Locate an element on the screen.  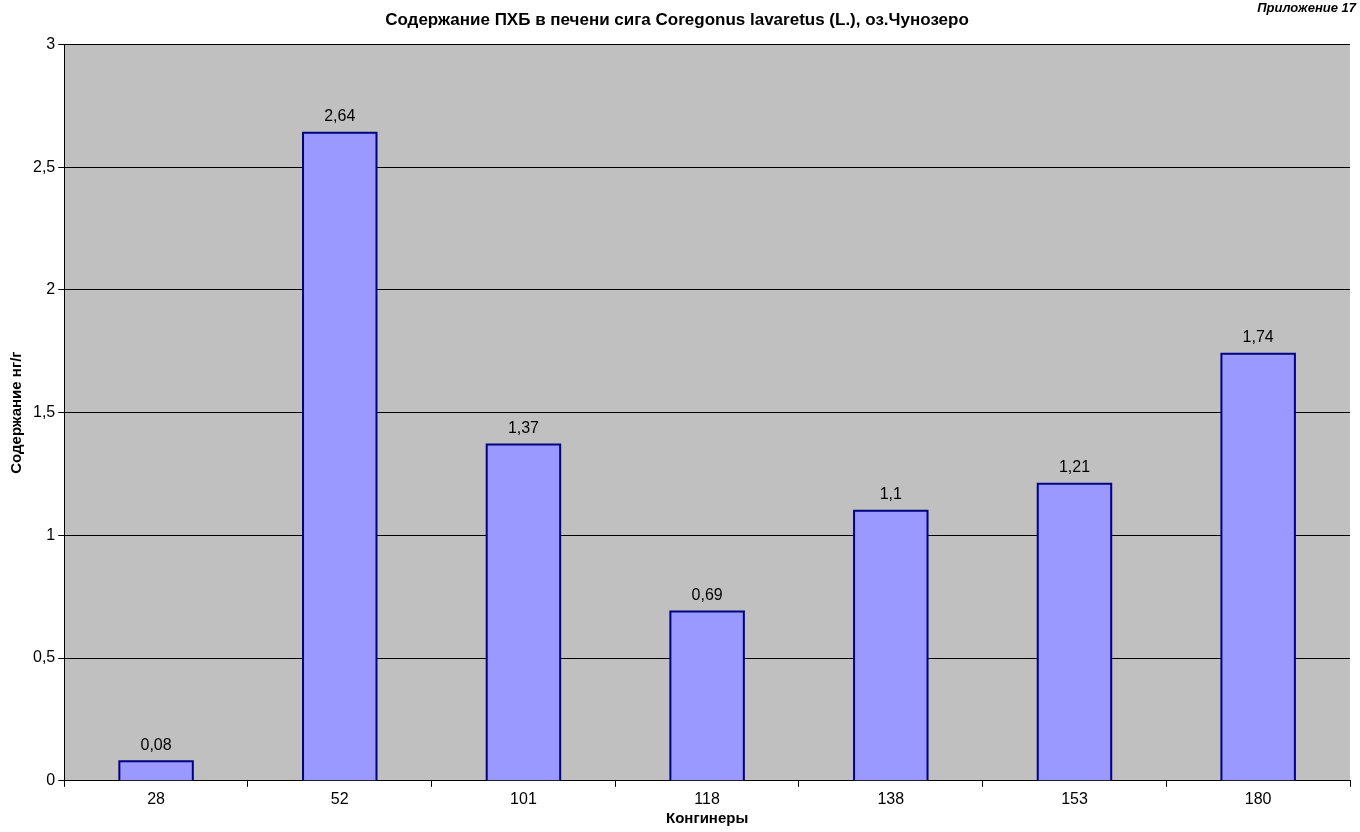
text: Приложение 17 is located at coordinates (1306, 7).